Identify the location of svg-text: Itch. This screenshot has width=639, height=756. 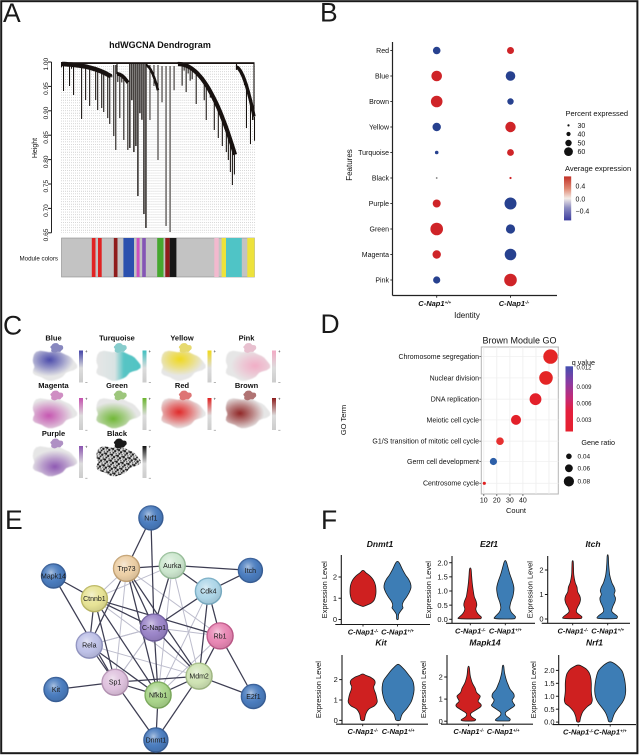
(592, 544).